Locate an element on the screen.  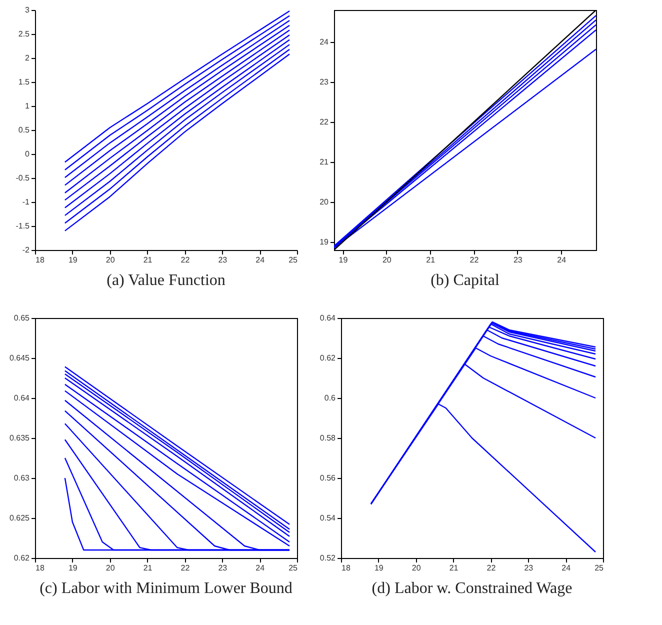
y-tick-label: 0.58 is located at coordinates (328, 438).